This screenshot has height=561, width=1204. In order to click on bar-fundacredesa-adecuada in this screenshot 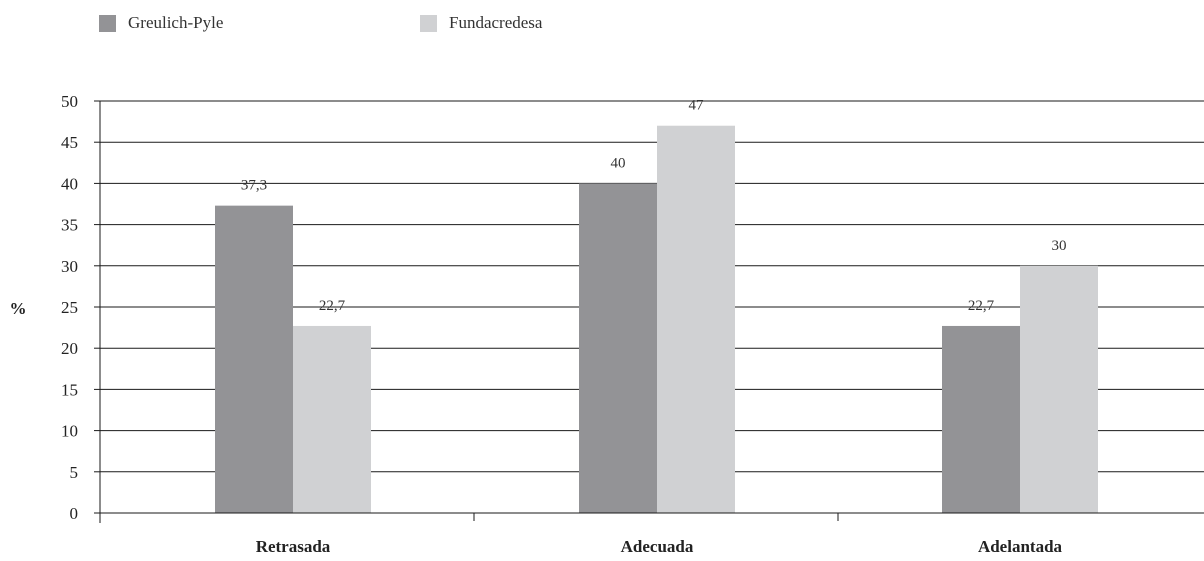, I will do `click(696, 319)`.